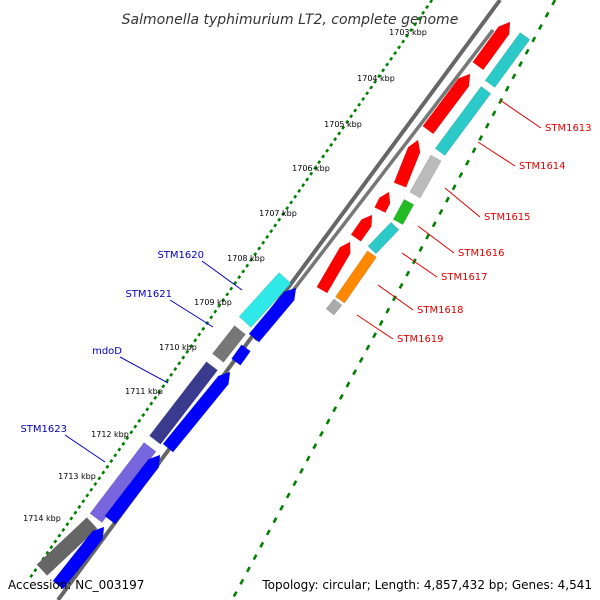 The width and height of the screenshot is (600, 600). I want to click on tick-label: 1712 kbp, so click(110, 434).